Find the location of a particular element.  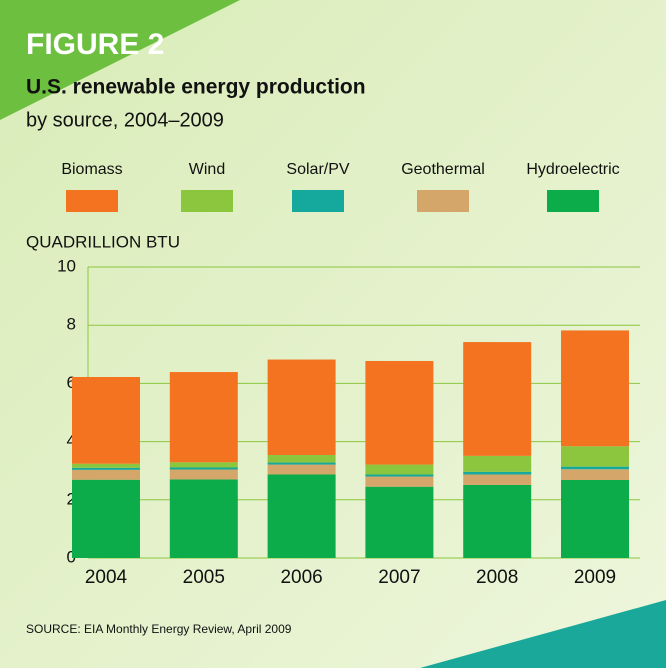

y-axis-label: QUADRILLION BTU is located at coordinates (103, 241).